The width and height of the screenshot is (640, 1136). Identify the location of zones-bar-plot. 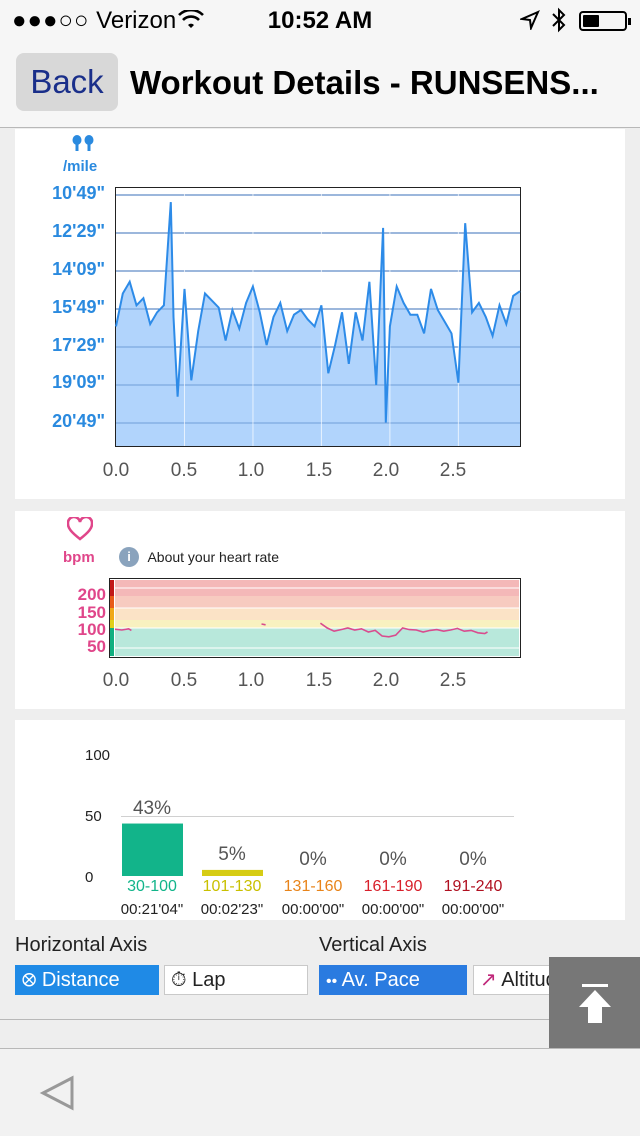
(192, 849).